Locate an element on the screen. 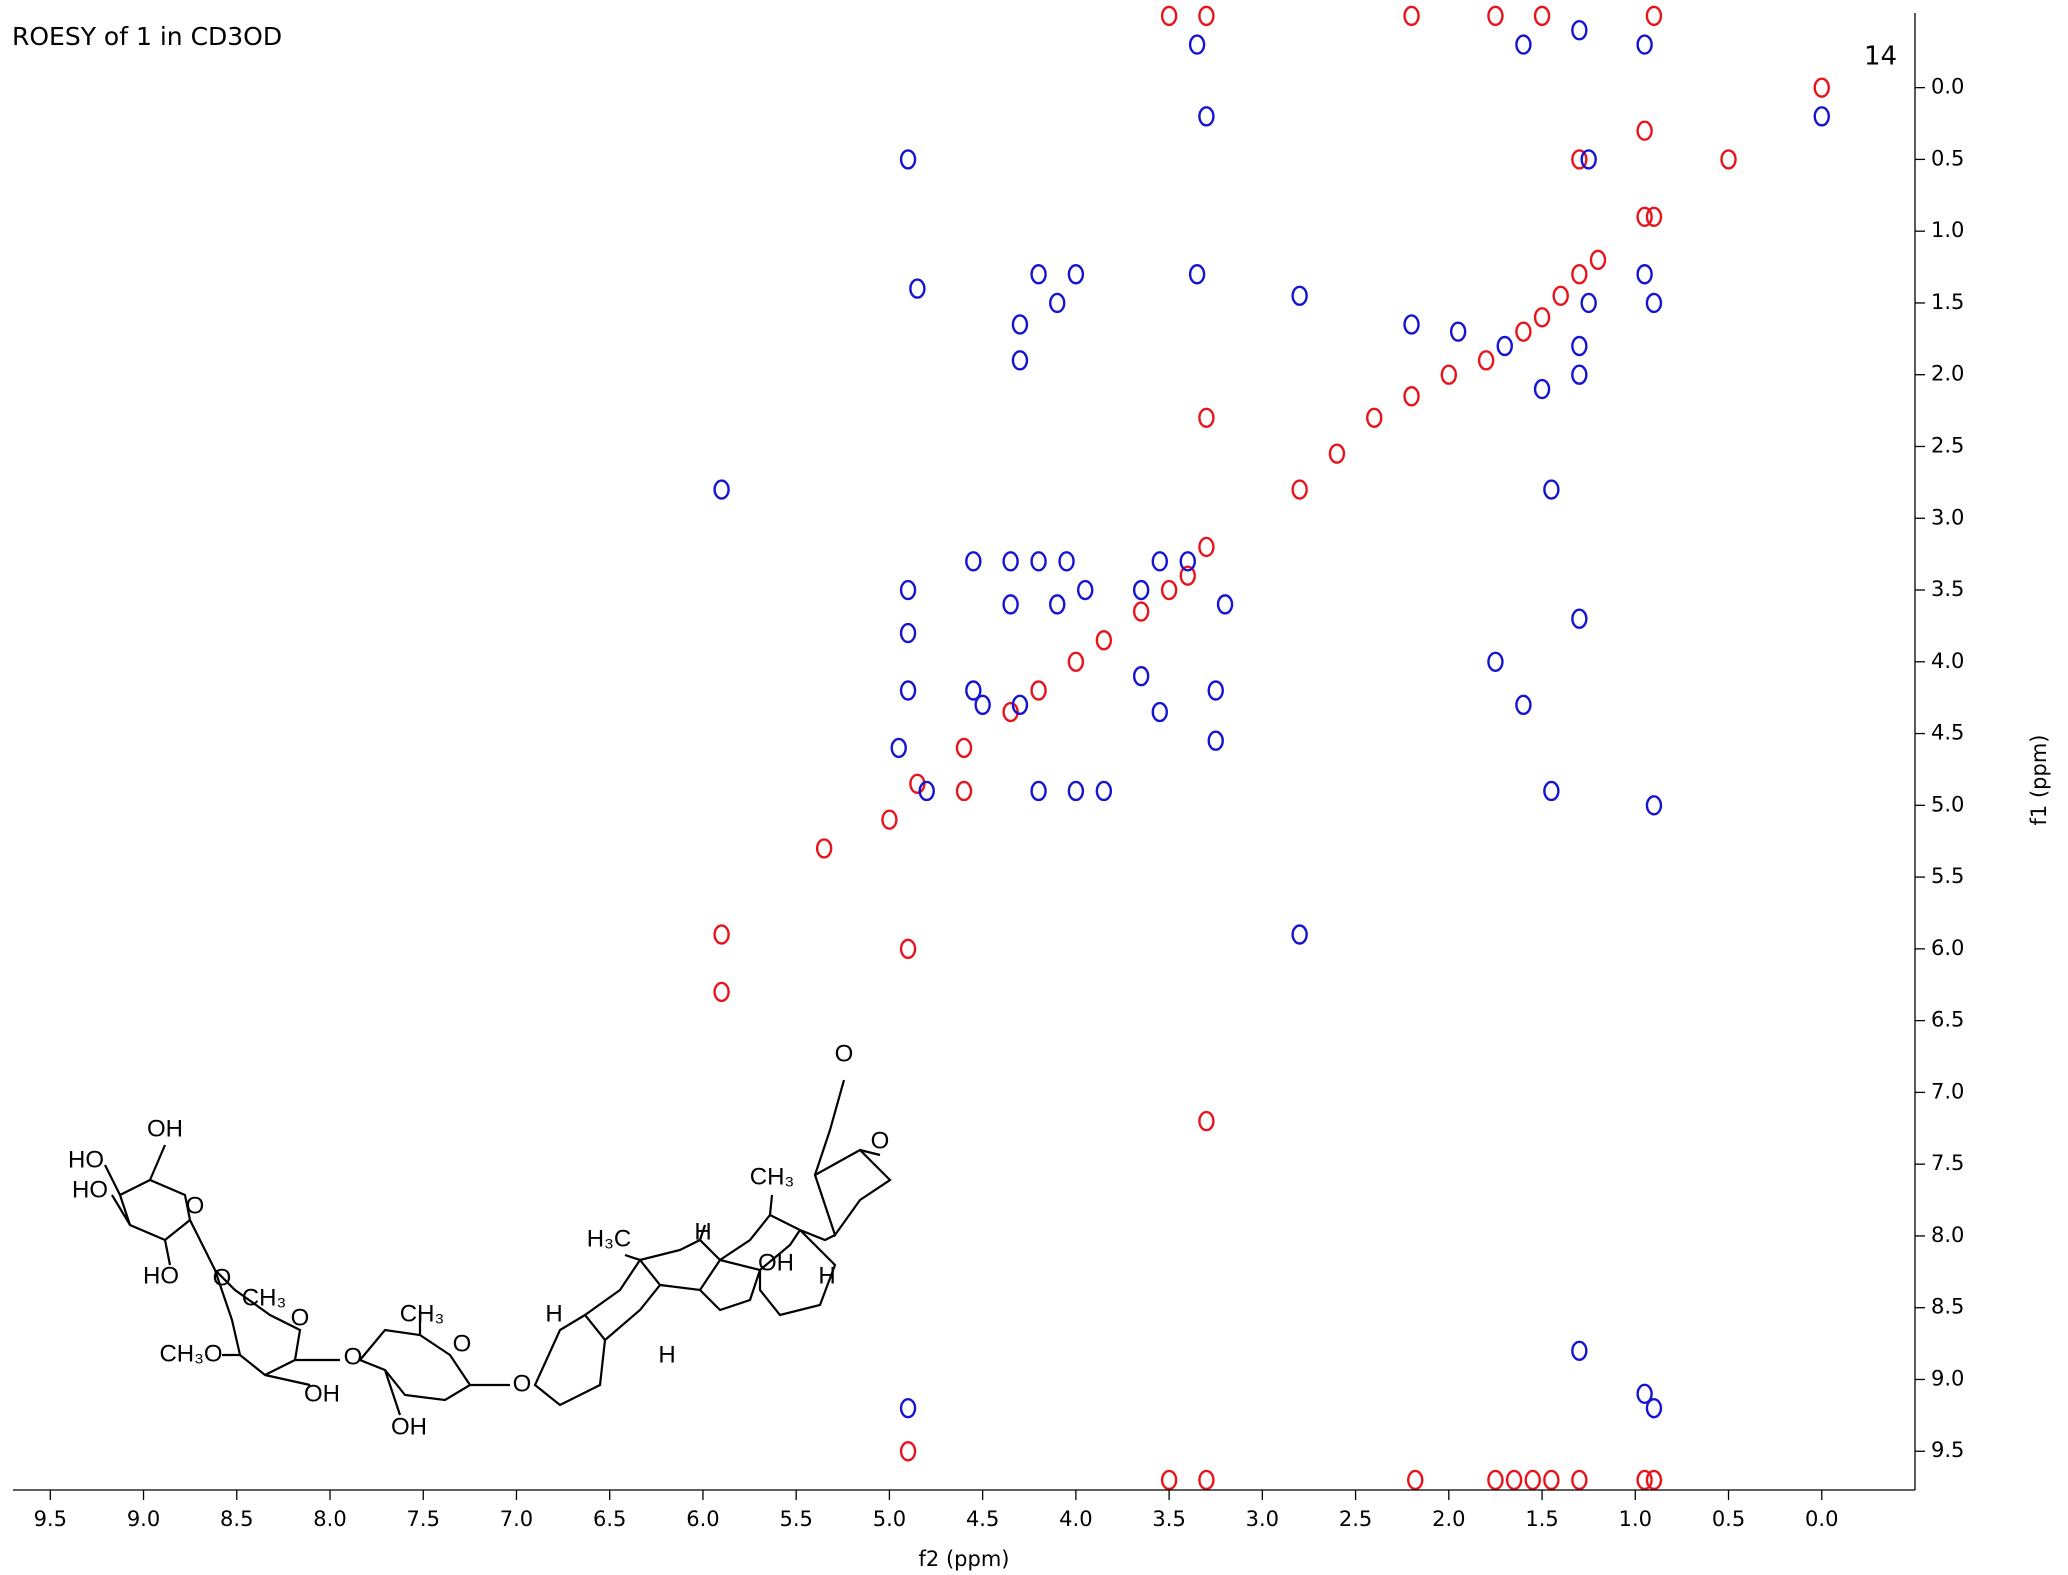  structure-label: H₃C is located at coordinates (609, 1238).